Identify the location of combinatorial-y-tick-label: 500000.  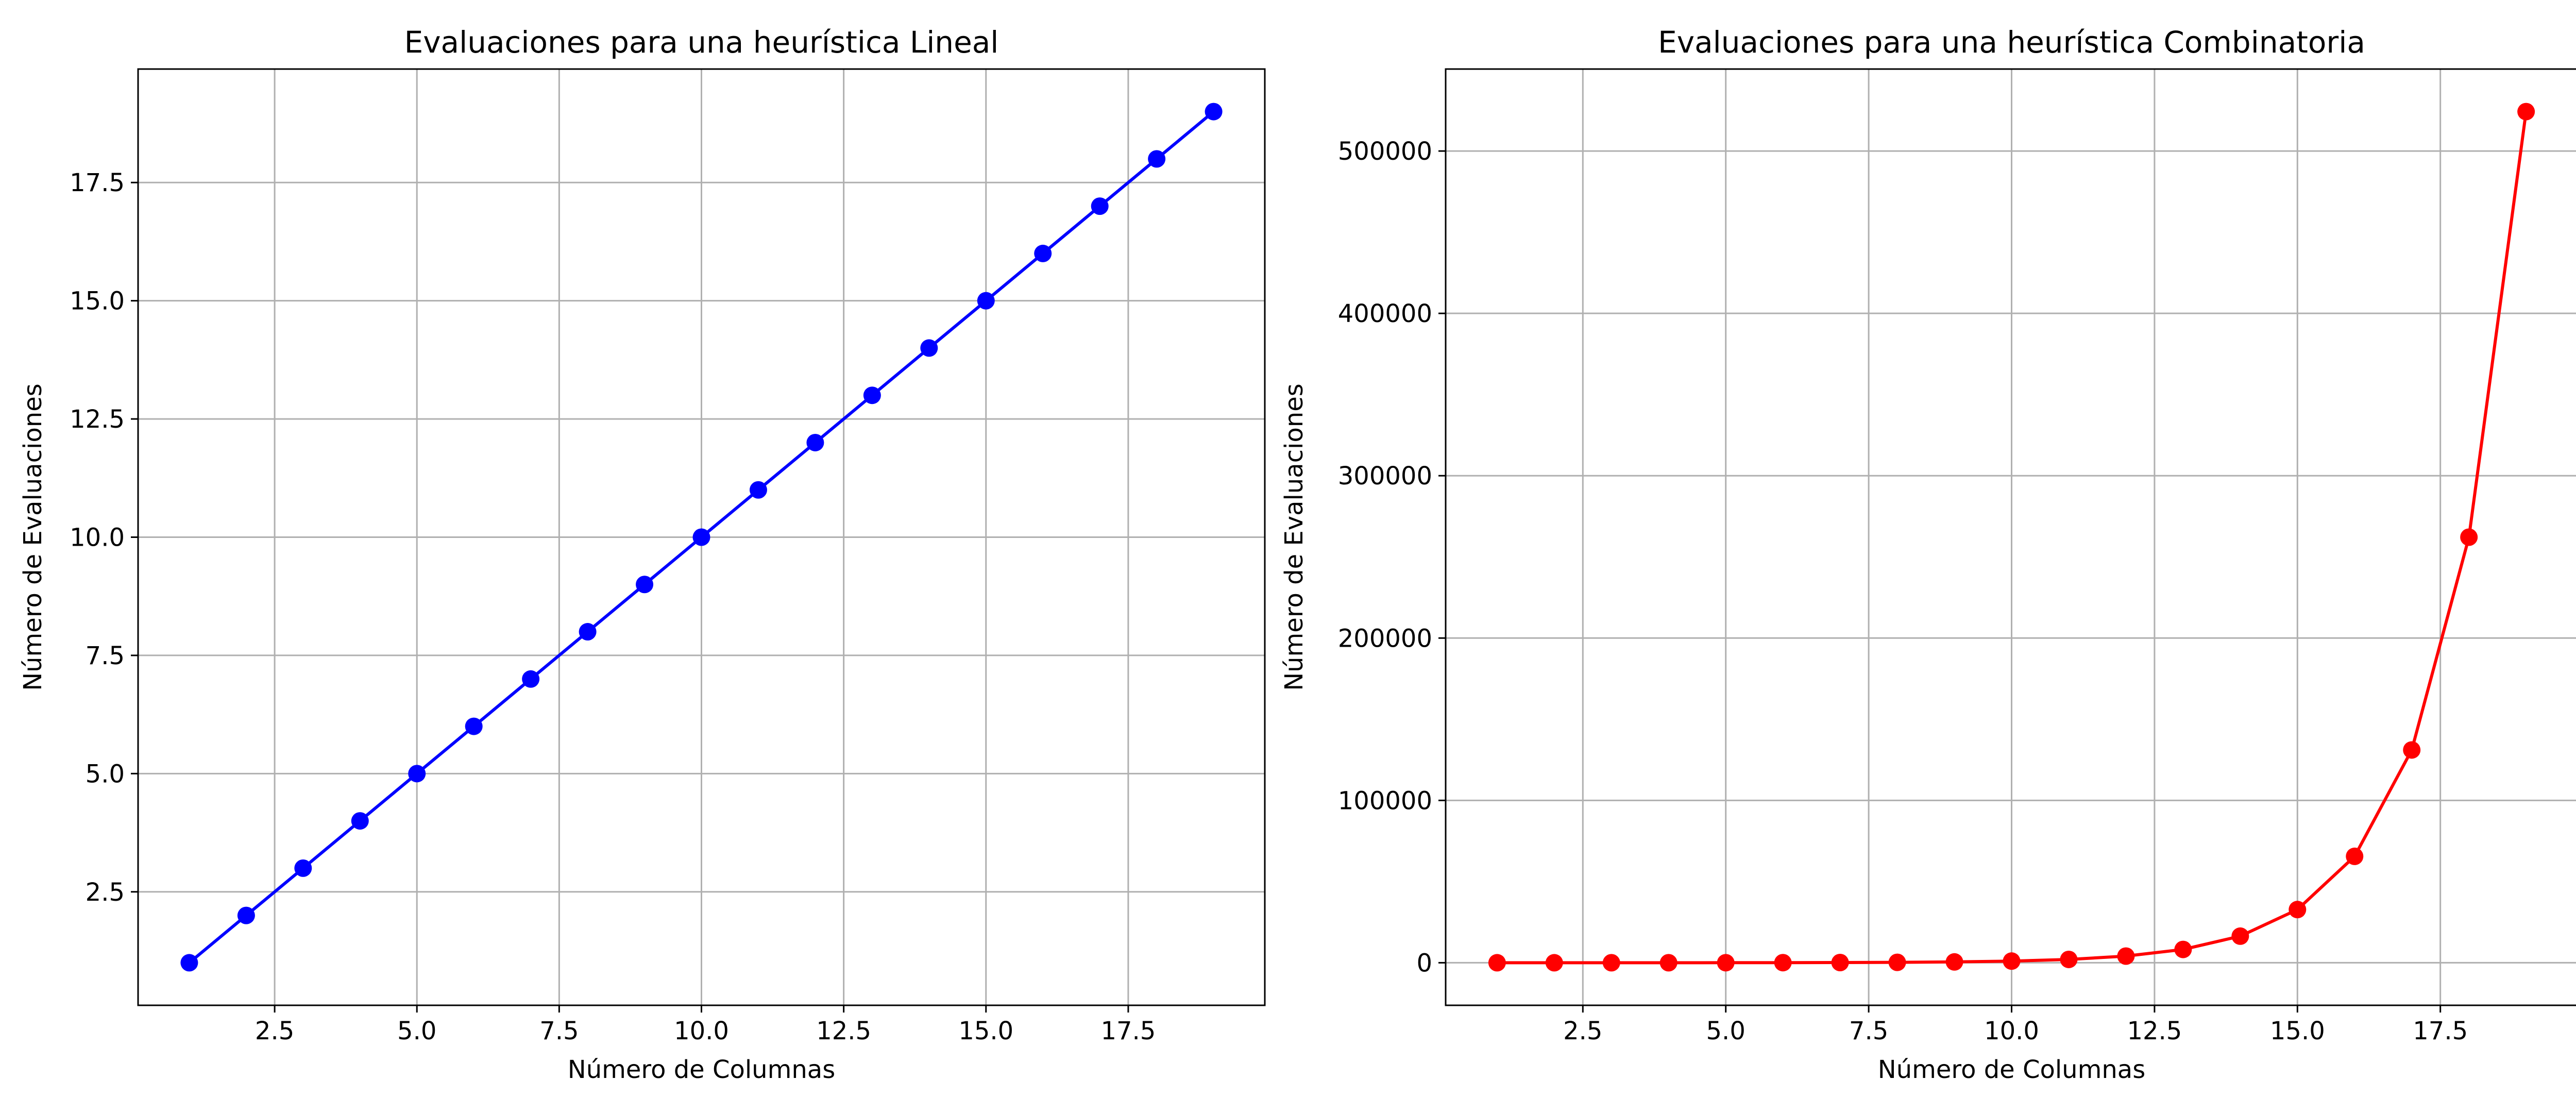
(1385, 151).